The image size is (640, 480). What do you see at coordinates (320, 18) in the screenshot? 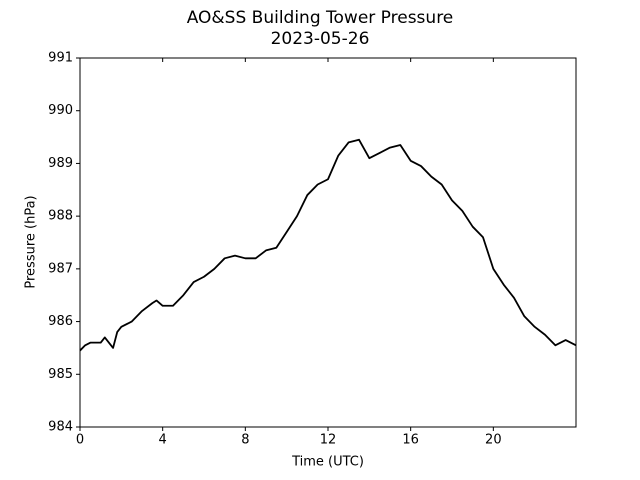
I see `chart-title: AO&SS Building Tower Pressure` at bounding box center [320, 18].